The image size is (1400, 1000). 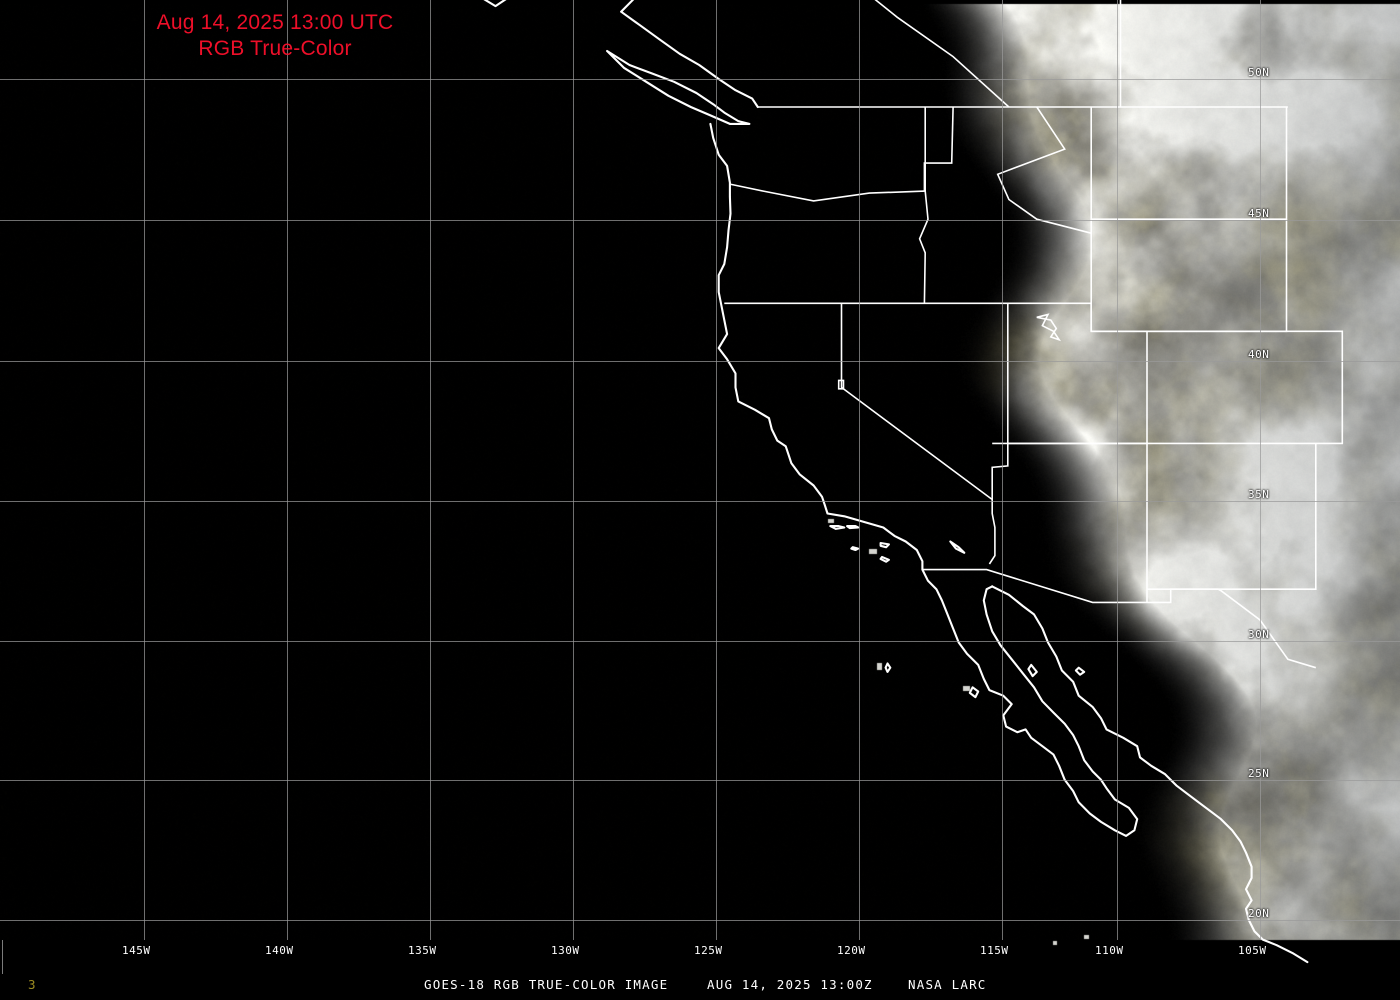 I want to click on lat-label-20N: 20N, so click(x=1259, y=913).